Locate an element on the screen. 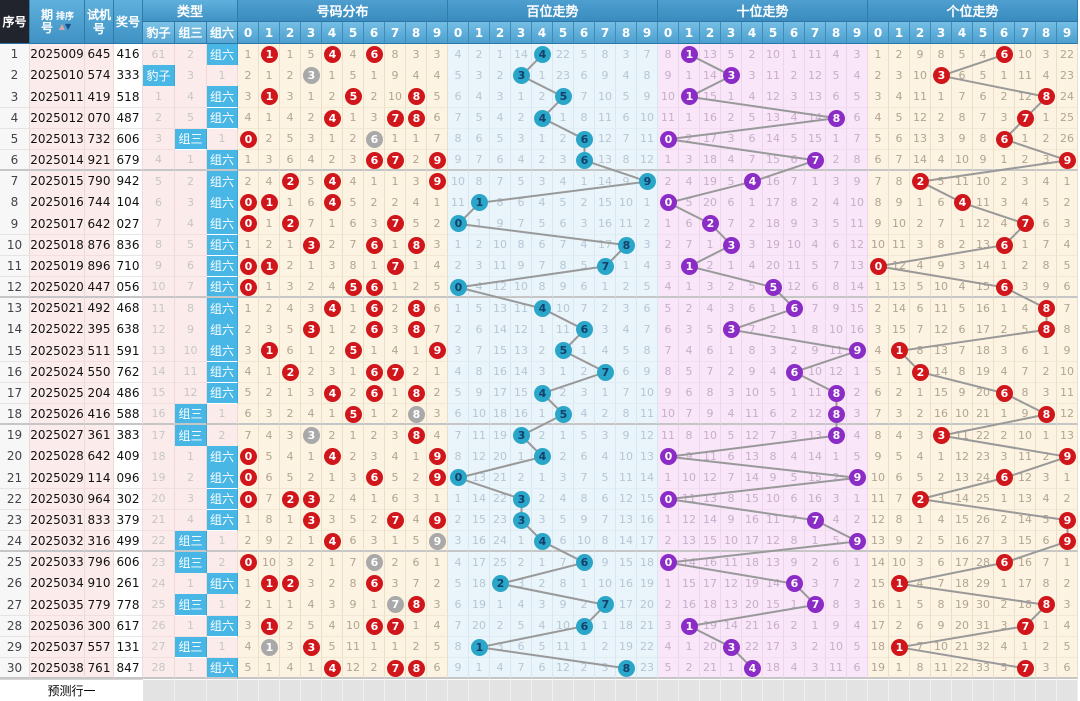 Image resolution: width=1080 pixels, height=701 pixels. type-miss-cell: 12 is located at coordinates (159, 330).